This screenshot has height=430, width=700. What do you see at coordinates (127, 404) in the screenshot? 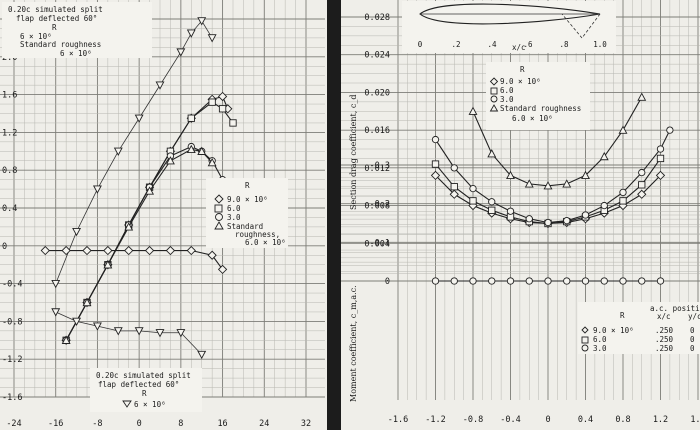
I see `note-triangle-down-marker` at bounding box center [127, 404].